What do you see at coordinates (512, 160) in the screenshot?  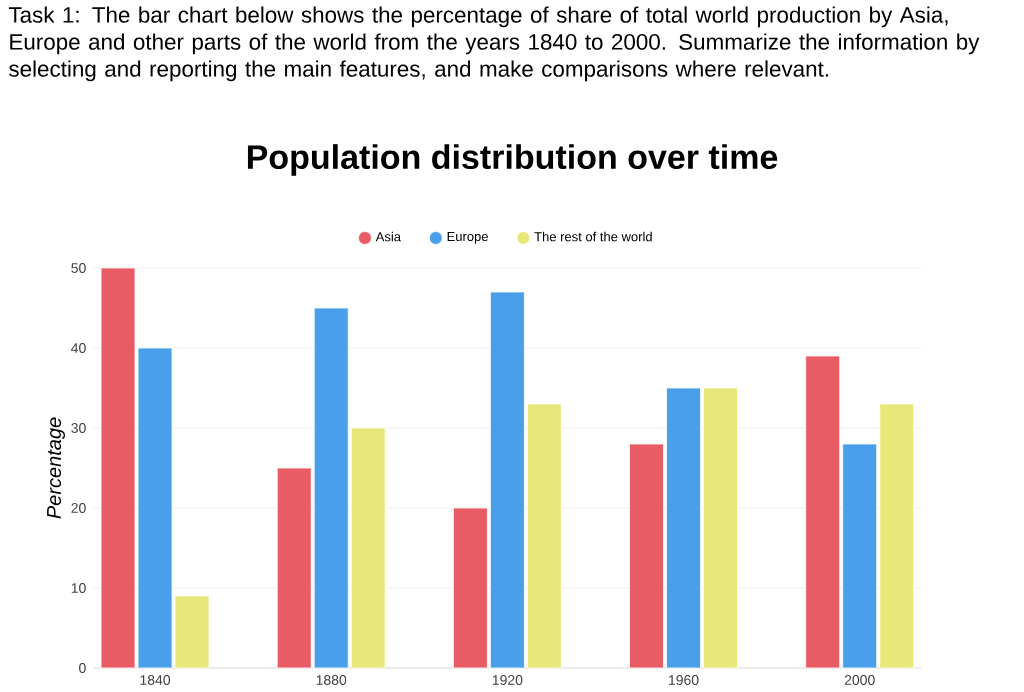 I see `chart-title: Population distribution over time` at bounding box center [512, 160].